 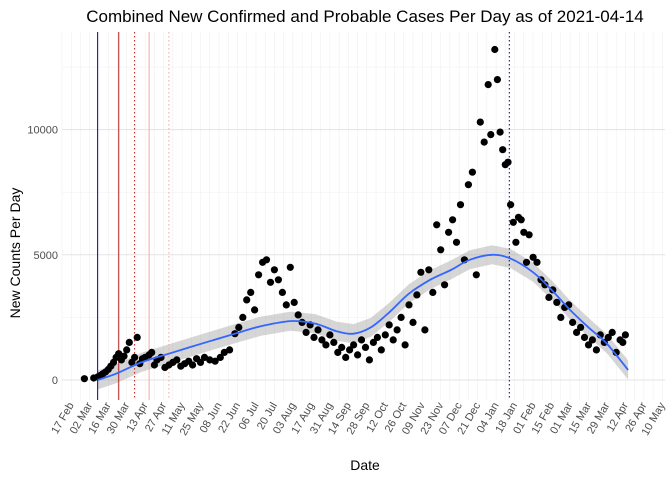 What do you see at coordinates (365, 465) in the screenshot?
I see `x-axis-title: Date` at bounding box center [365, 465].